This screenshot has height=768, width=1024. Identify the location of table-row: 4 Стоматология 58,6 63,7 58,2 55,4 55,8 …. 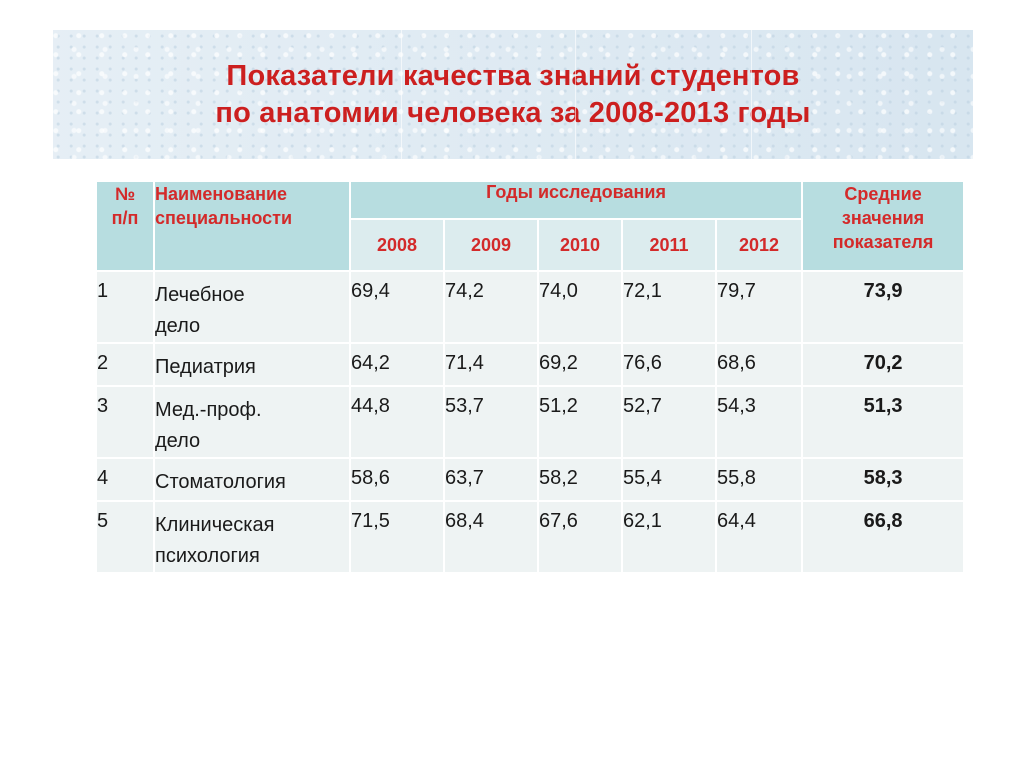
(530, 479).